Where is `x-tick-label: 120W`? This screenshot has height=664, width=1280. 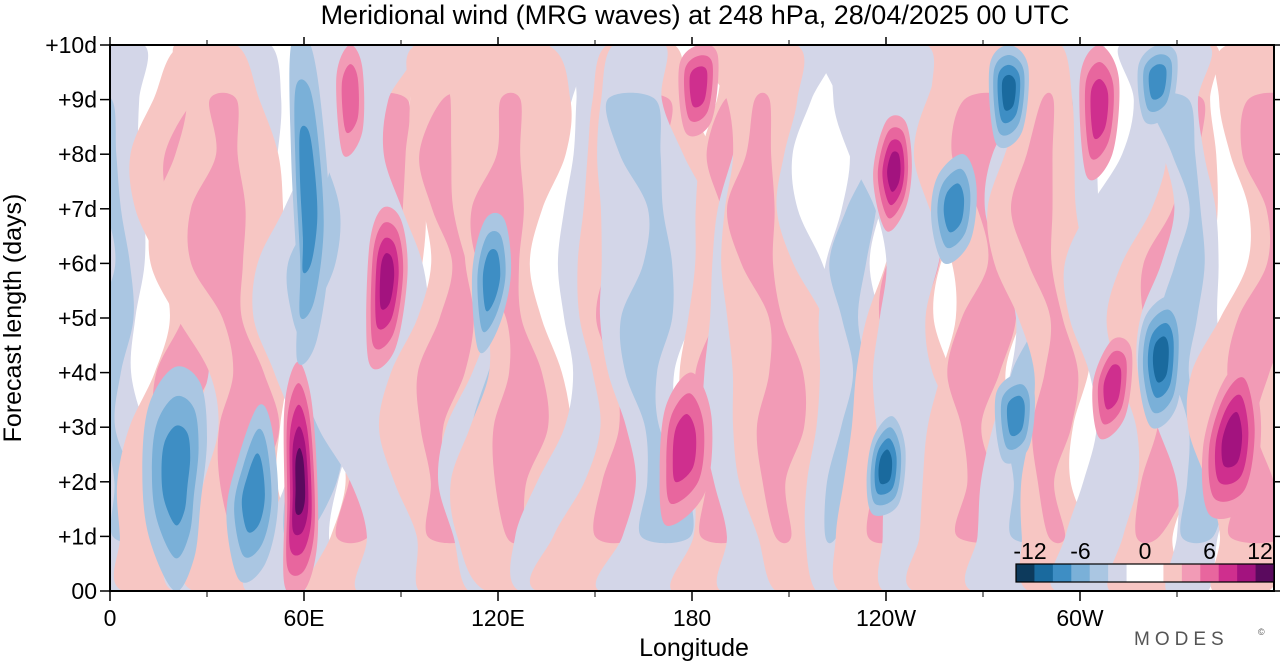
x-tick-label: 120W is located at coordinates (886, 618).